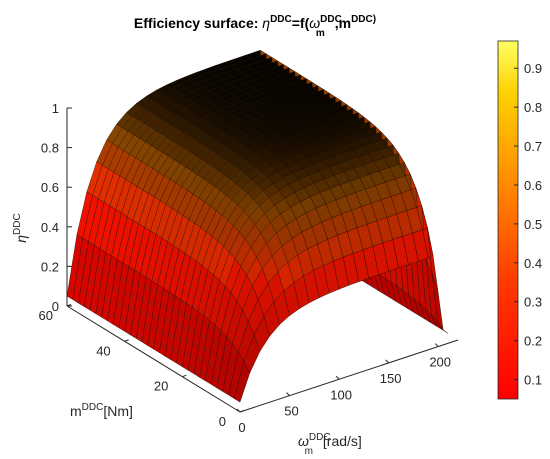 This screenshot has width=550, height=459. I want to click on z-tick-label: 0.6, so click(50, 187).